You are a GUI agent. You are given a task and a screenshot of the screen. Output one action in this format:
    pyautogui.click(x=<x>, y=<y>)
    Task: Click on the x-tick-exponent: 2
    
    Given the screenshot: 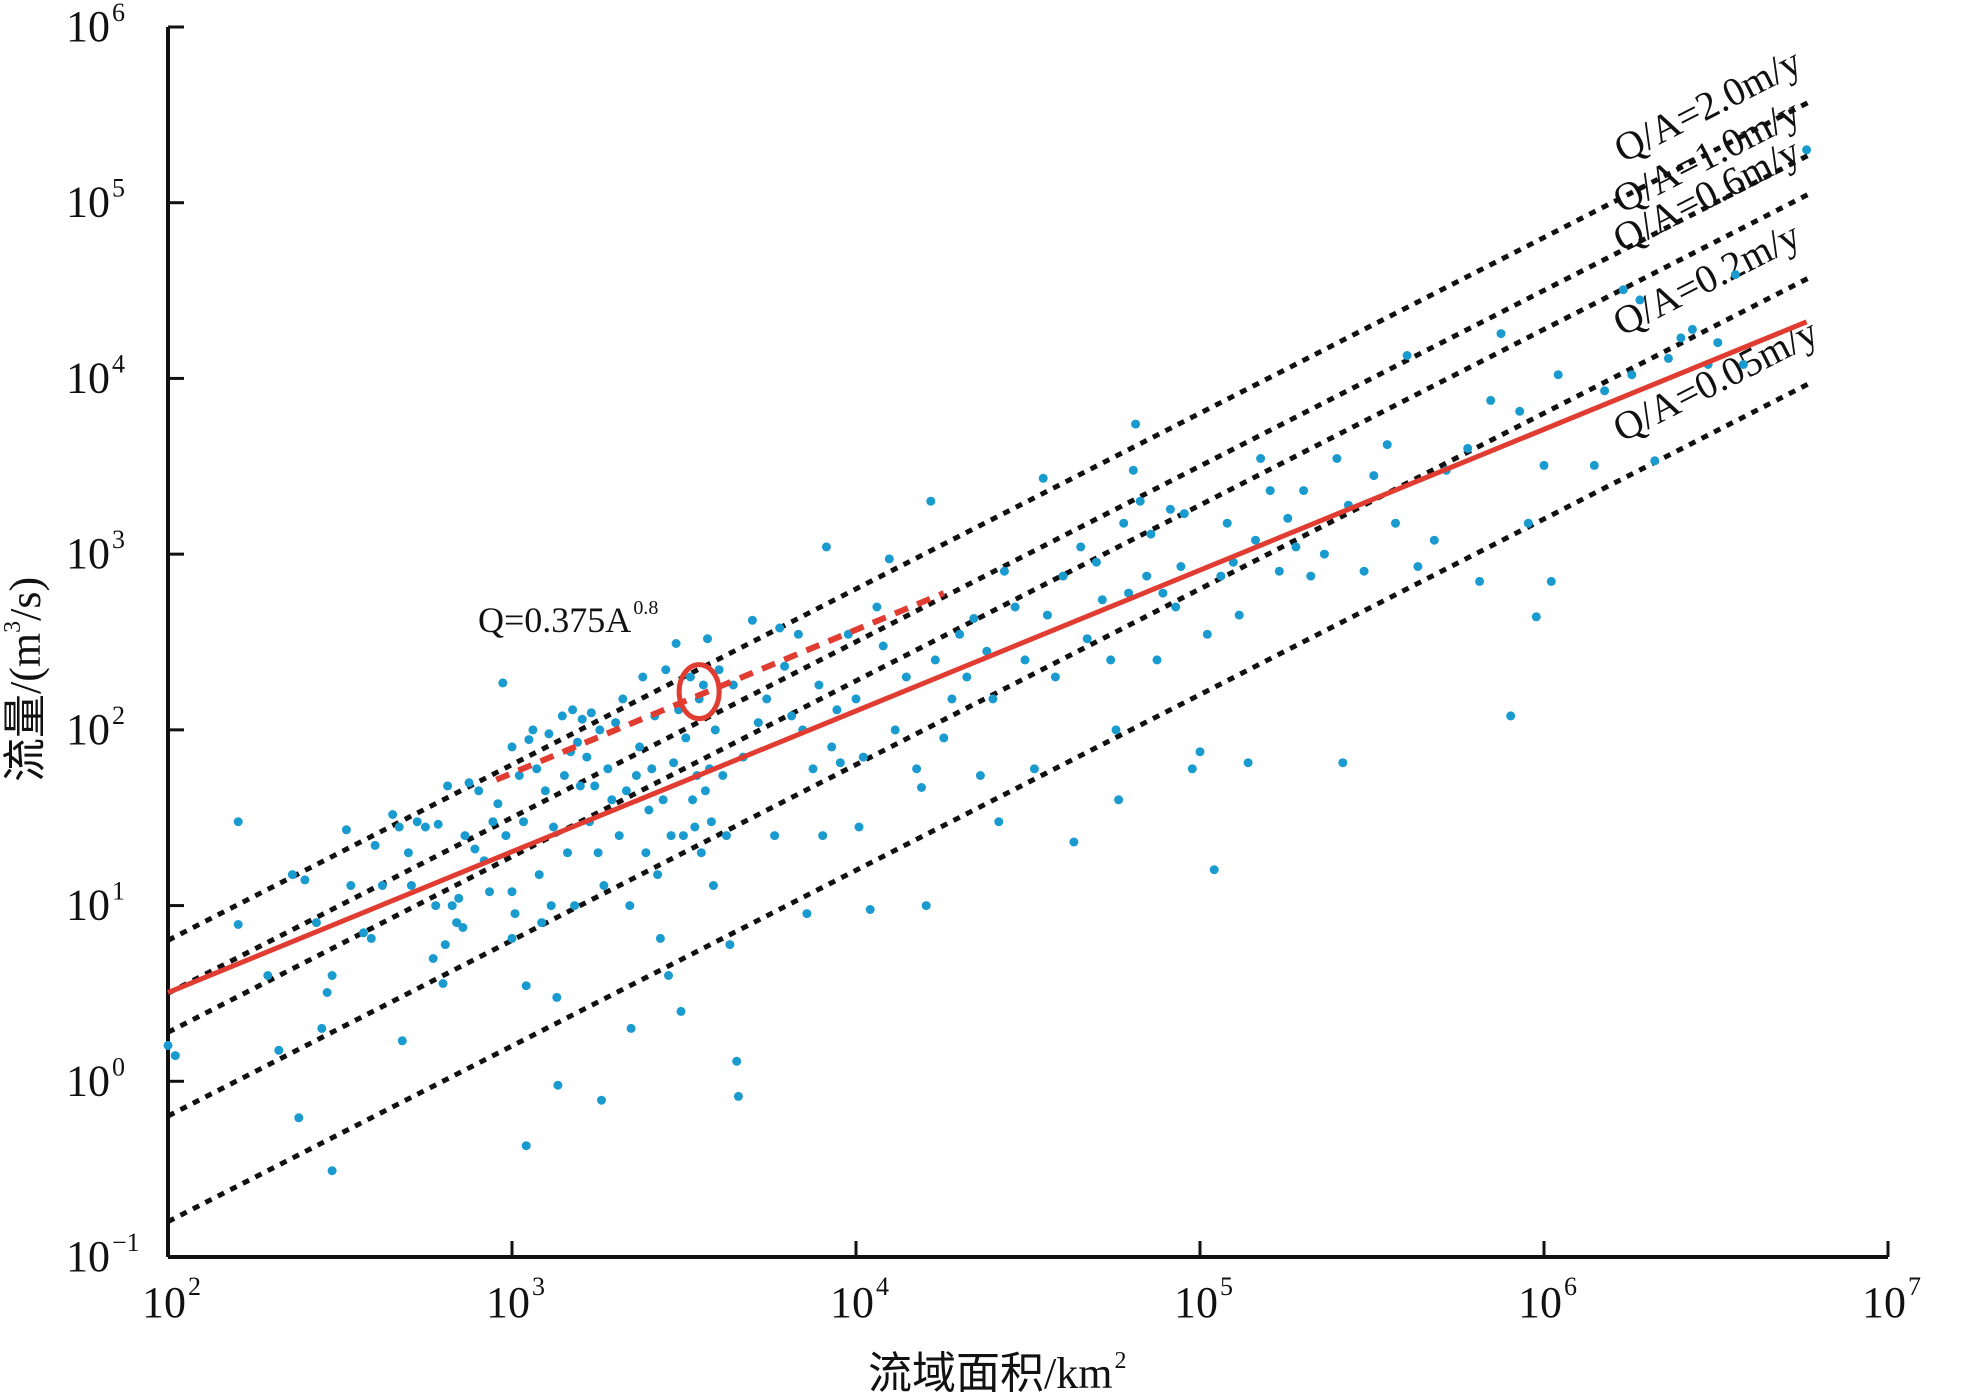 What is the action you would take?
    pyautogui.click(x=194, y=1286)
    